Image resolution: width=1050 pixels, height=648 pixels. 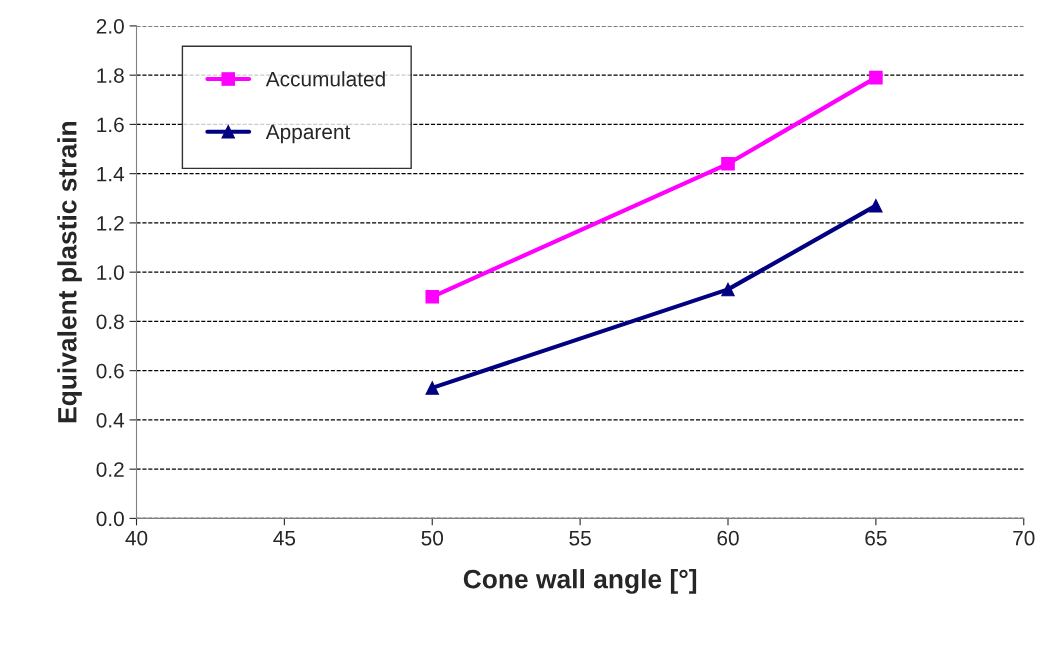 What do you see at coordinates (110, 420) in the screenshot?
I see `y-tick-label: 0.4` at bounding box center [110, 420].